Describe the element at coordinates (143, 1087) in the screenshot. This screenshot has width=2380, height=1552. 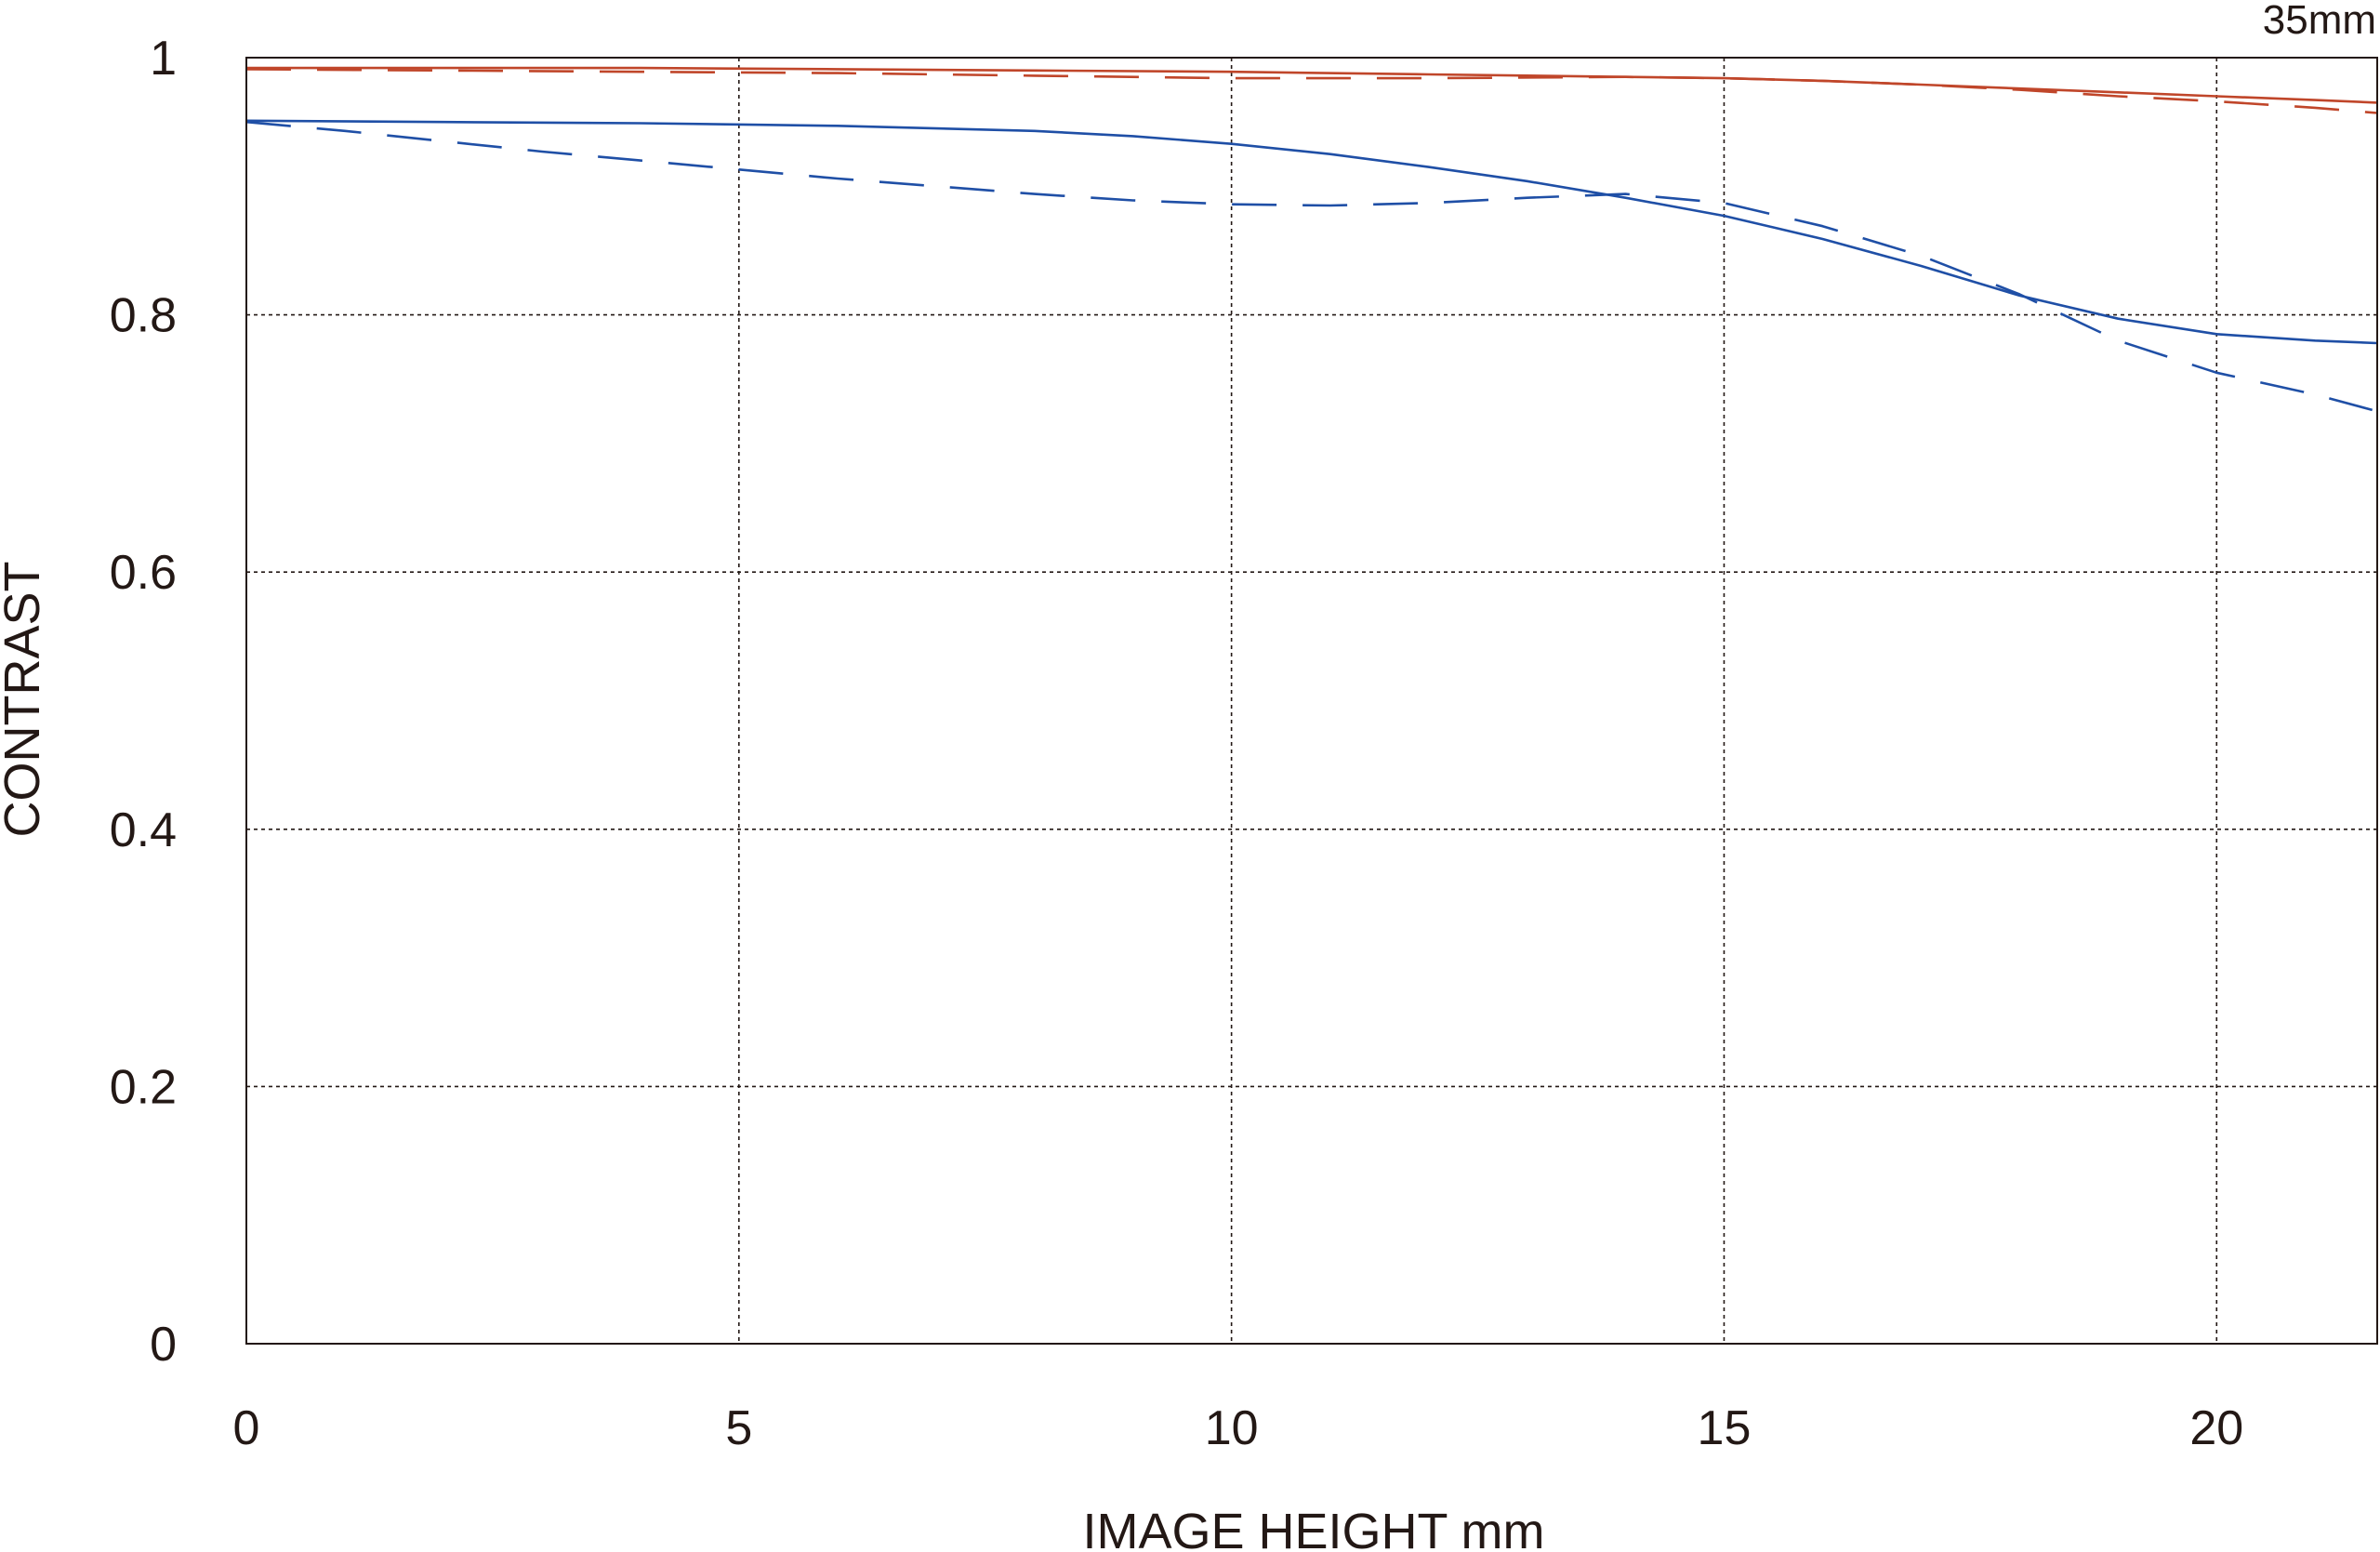
I see `y-tick-label: 0.2` at that location.